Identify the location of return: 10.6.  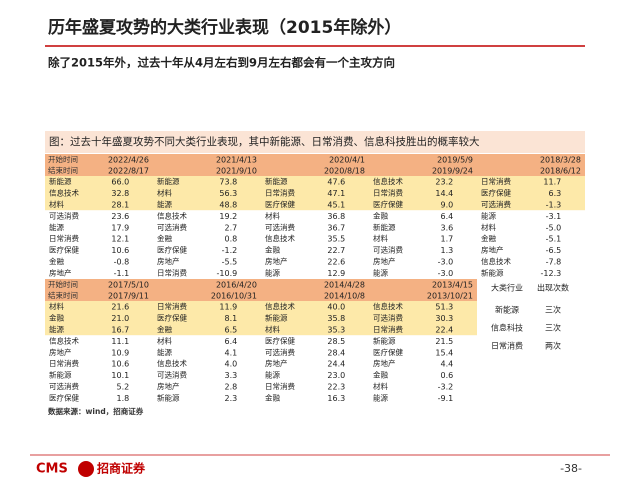
(120, 364).